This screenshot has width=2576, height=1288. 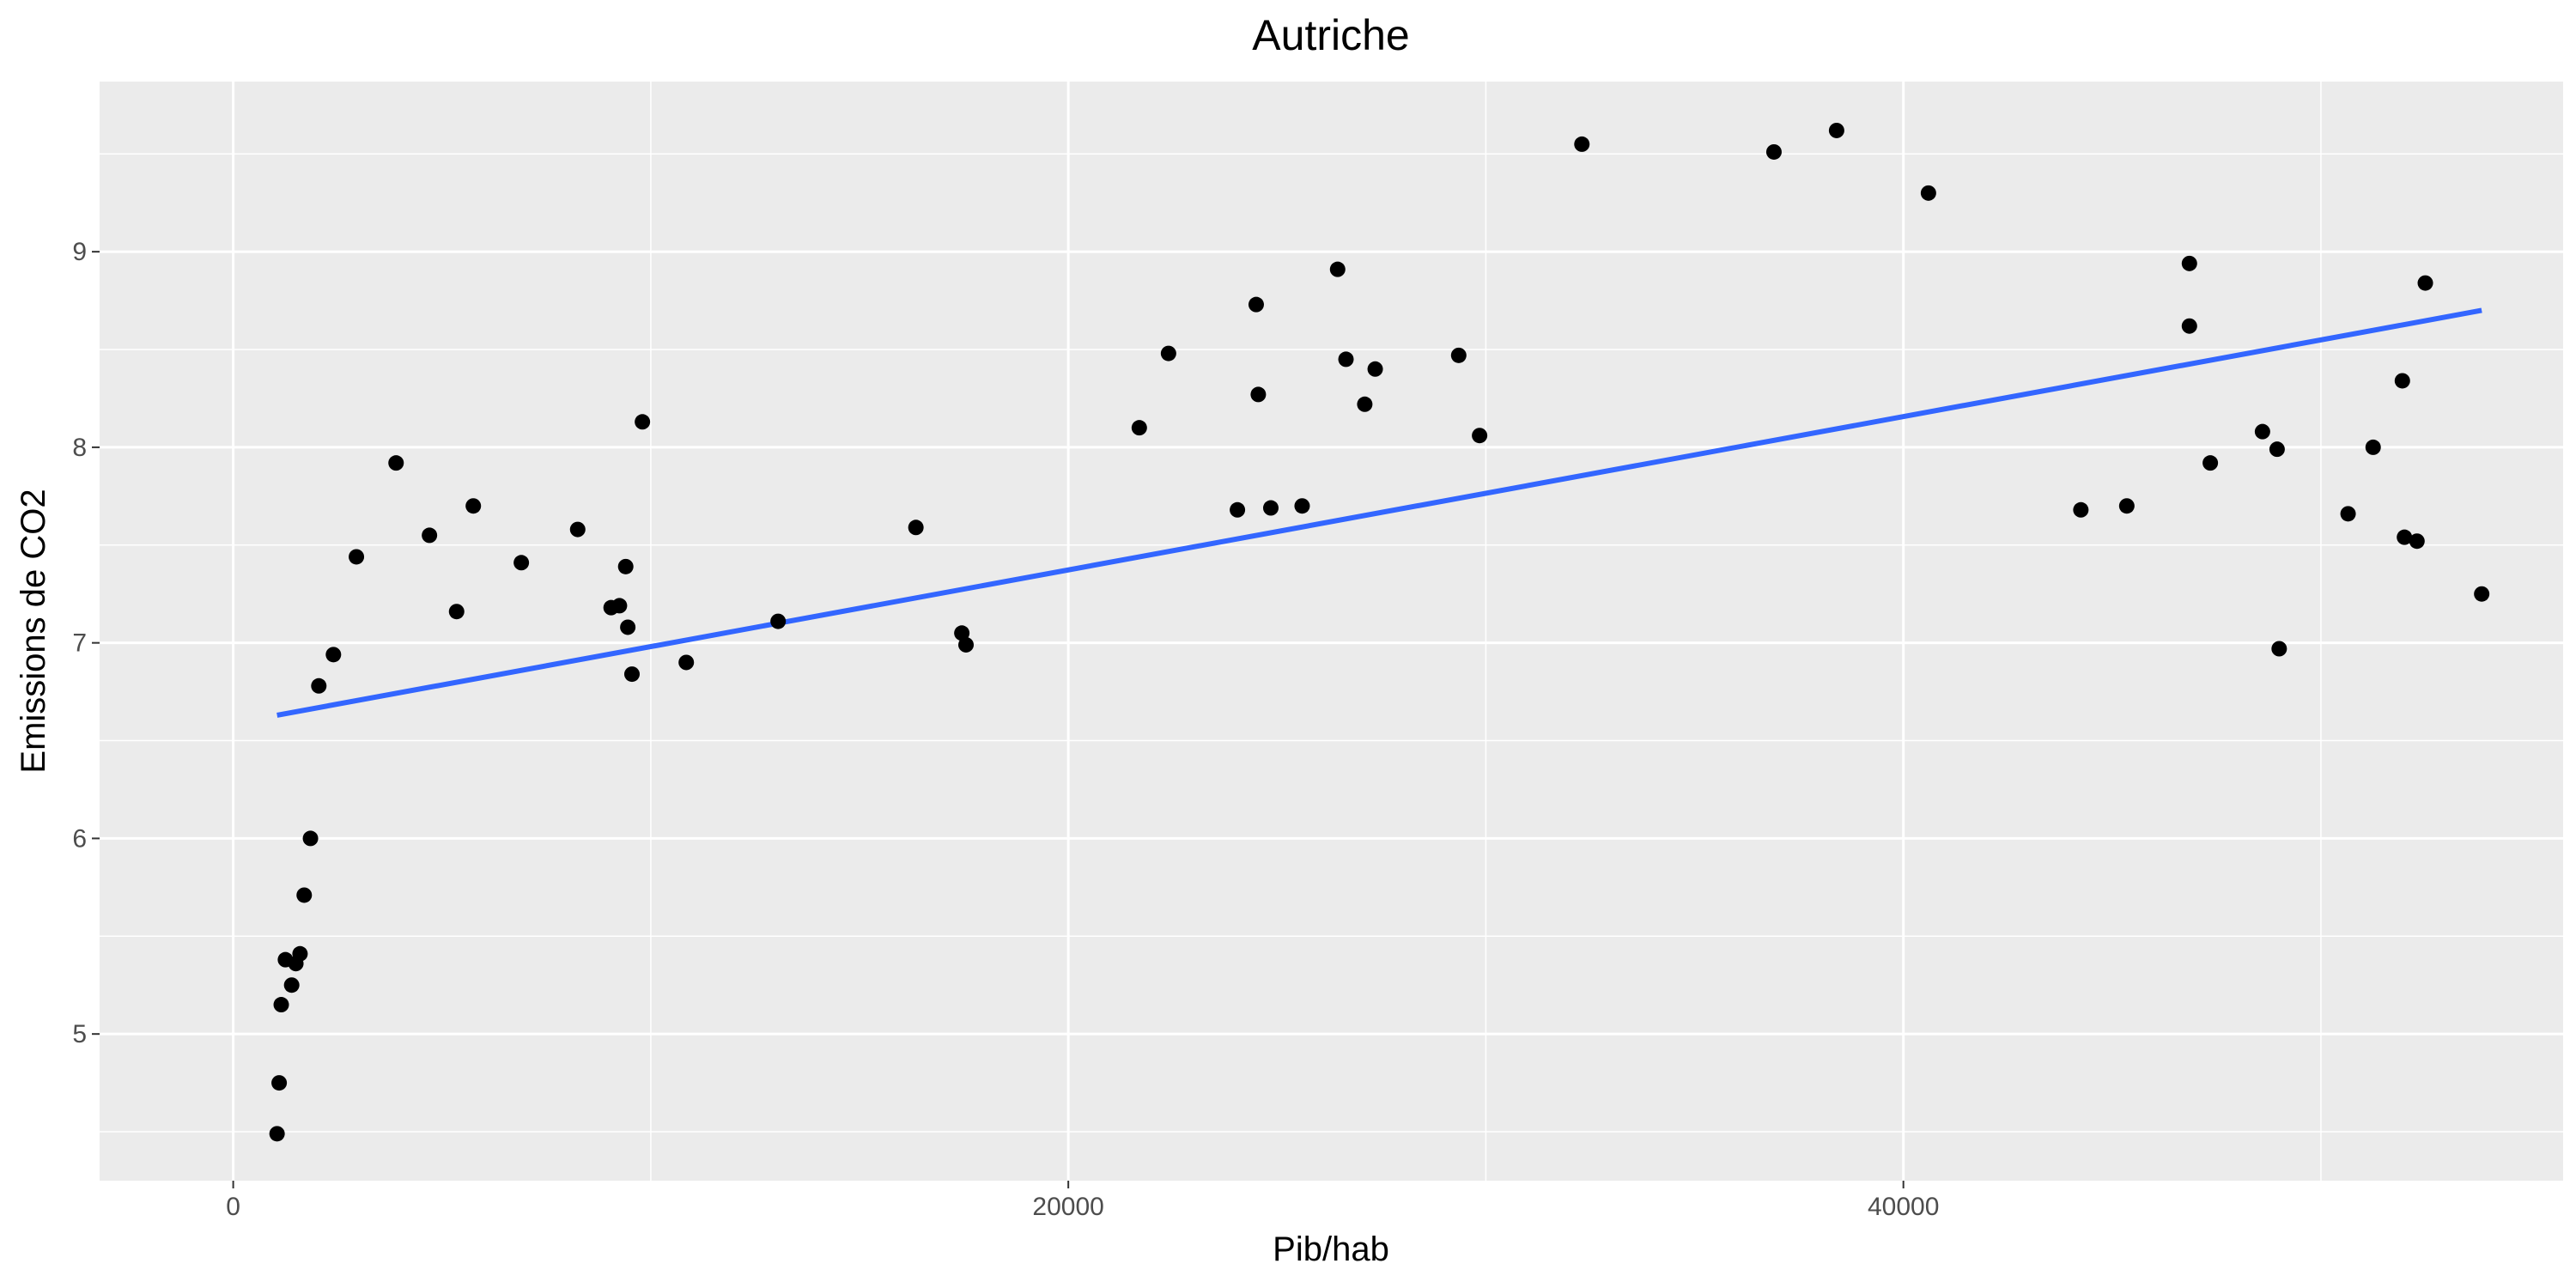 What do you see at coordinates (1067, 1207) in the screenshot?
I see `x-tick-label: 20000` at bounding box center [1067, 1207].